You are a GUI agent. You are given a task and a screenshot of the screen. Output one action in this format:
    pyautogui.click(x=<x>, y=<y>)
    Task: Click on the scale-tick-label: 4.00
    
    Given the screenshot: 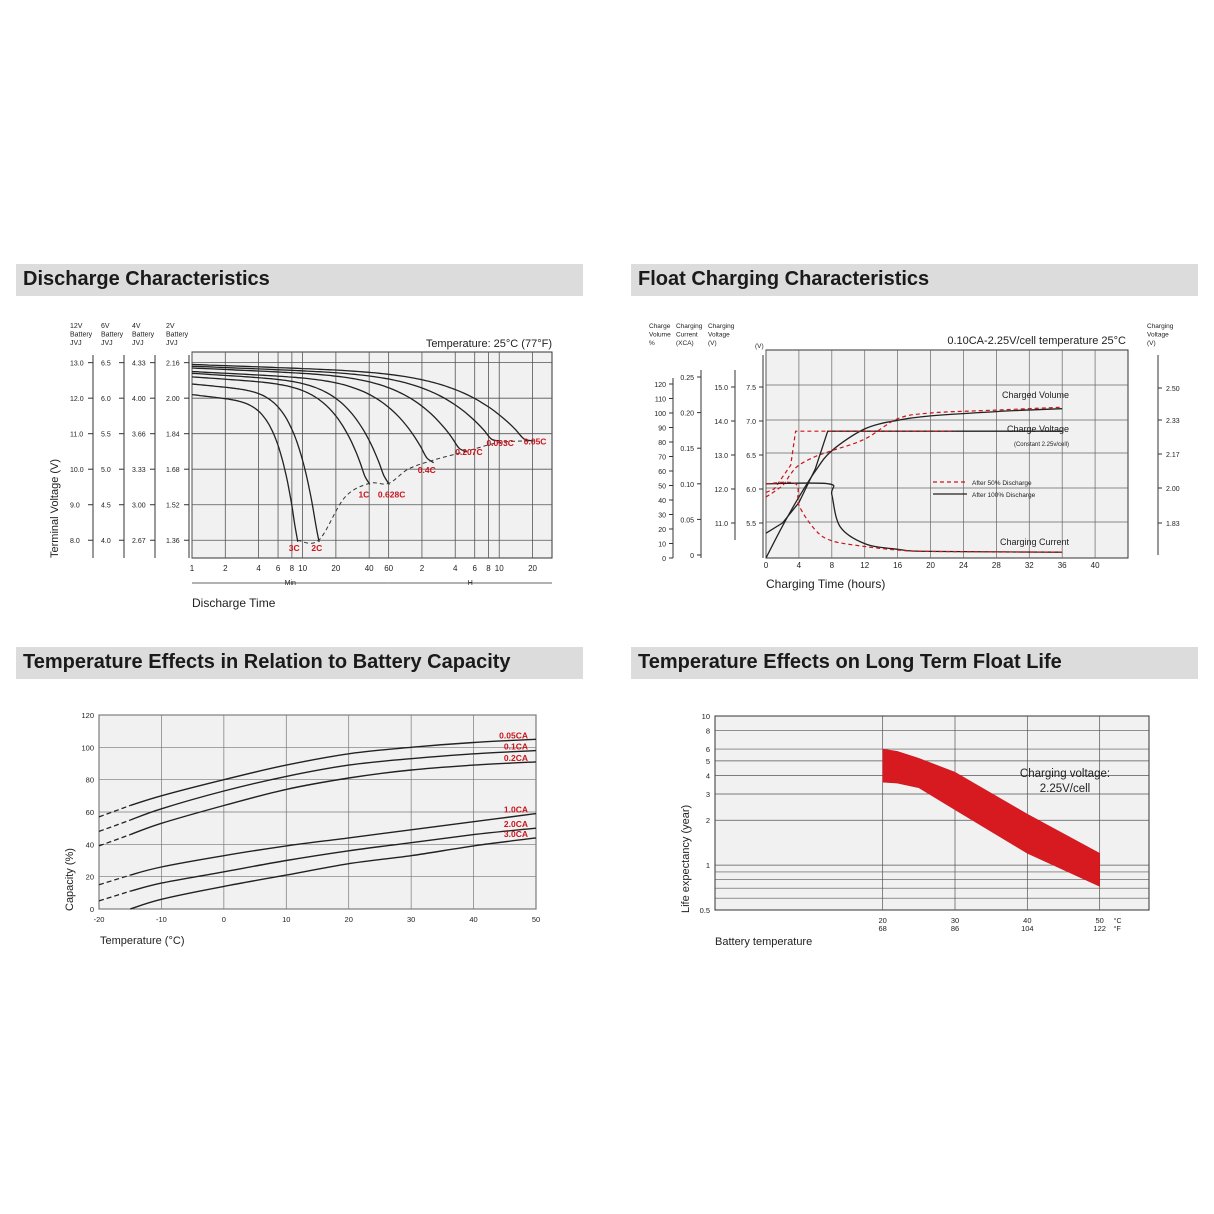 What is the action you would take?
    pyautogui.click(x=139, y=399)
    